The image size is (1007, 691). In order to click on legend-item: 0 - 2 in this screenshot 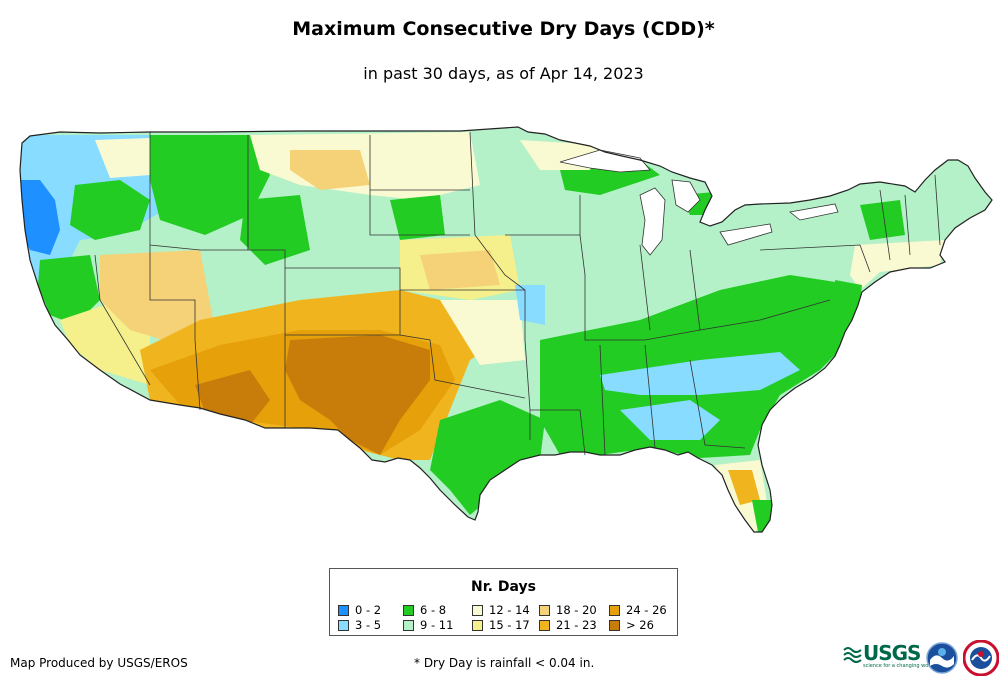, I will do `click(359, 610)`.